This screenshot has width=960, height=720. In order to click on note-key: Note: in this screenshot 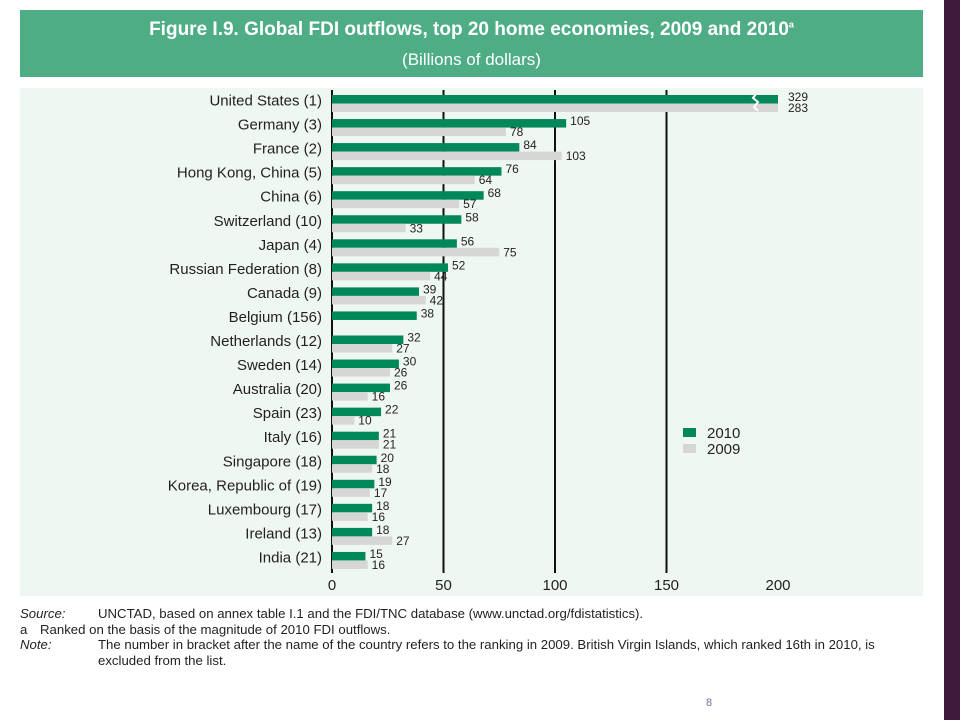, I will do `click(36, 644)`.